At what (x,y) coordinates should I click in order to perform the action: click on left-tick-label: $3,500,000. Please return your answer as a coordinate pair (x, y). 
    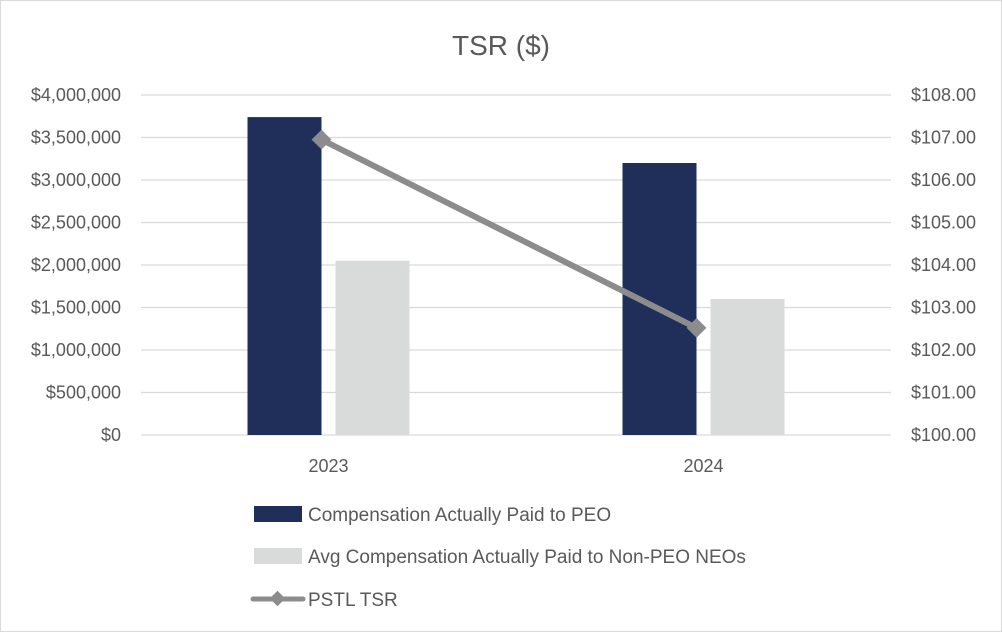
    Looking at the image, I should click on (76, 138).